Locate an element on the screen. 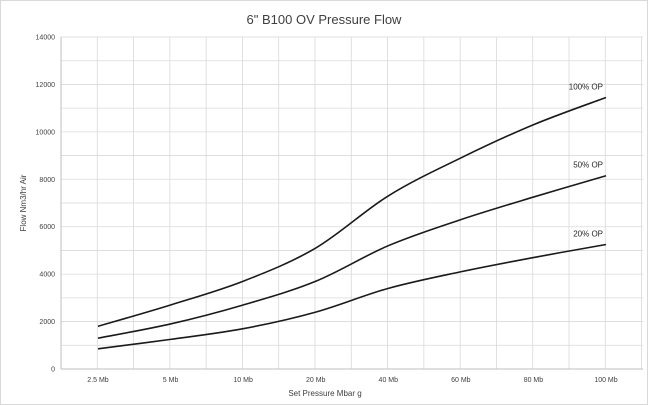  series-label: 20% OP is located at coordinates (588, 234).